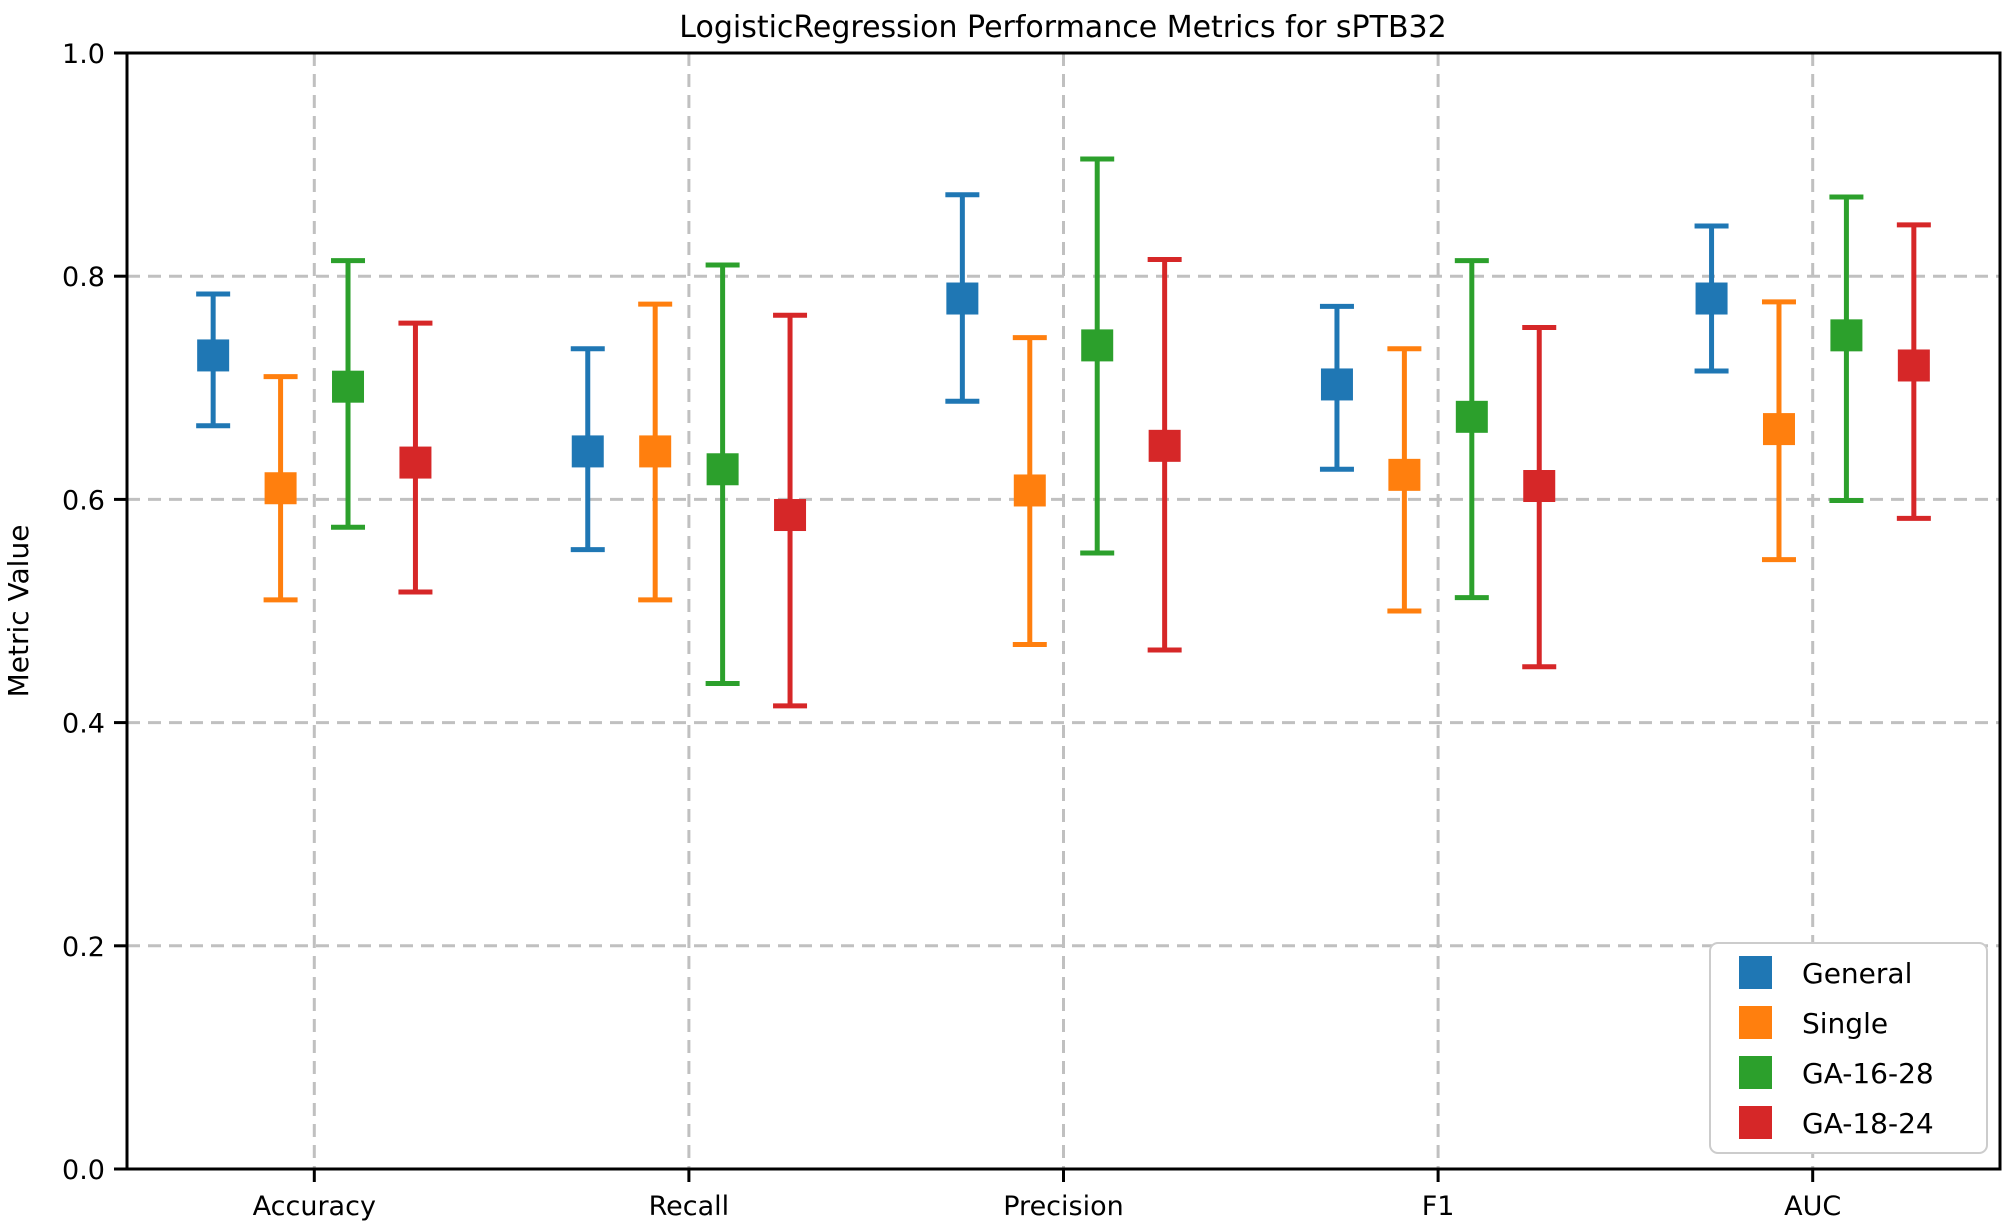 The image size is (2008, 1232). I want to click on y-tick-label: 0.0, so click(83, 1170).